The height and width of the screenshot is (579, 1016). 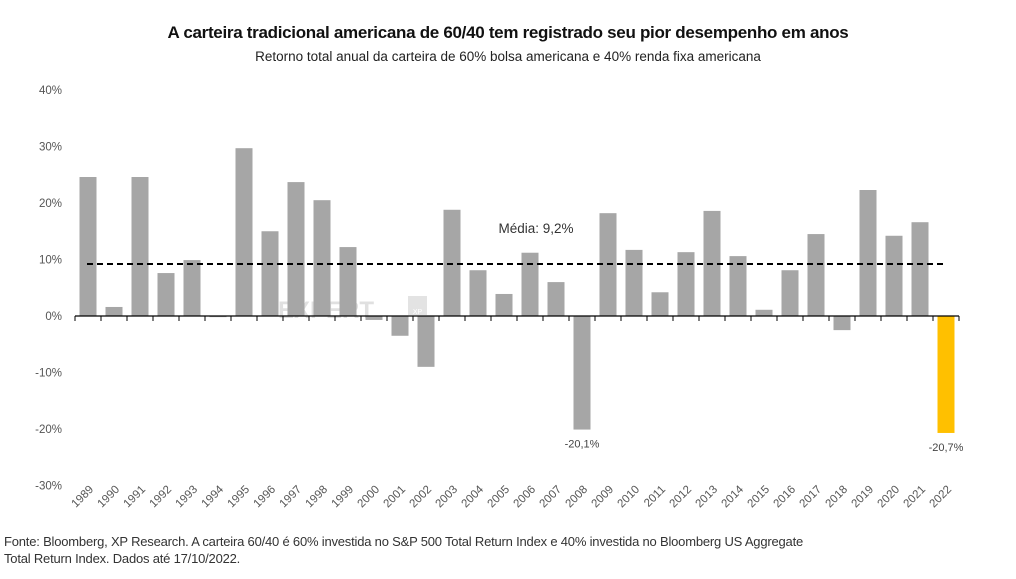 I want to click on x-tick-label: 1999, so click(x=343, y=497).